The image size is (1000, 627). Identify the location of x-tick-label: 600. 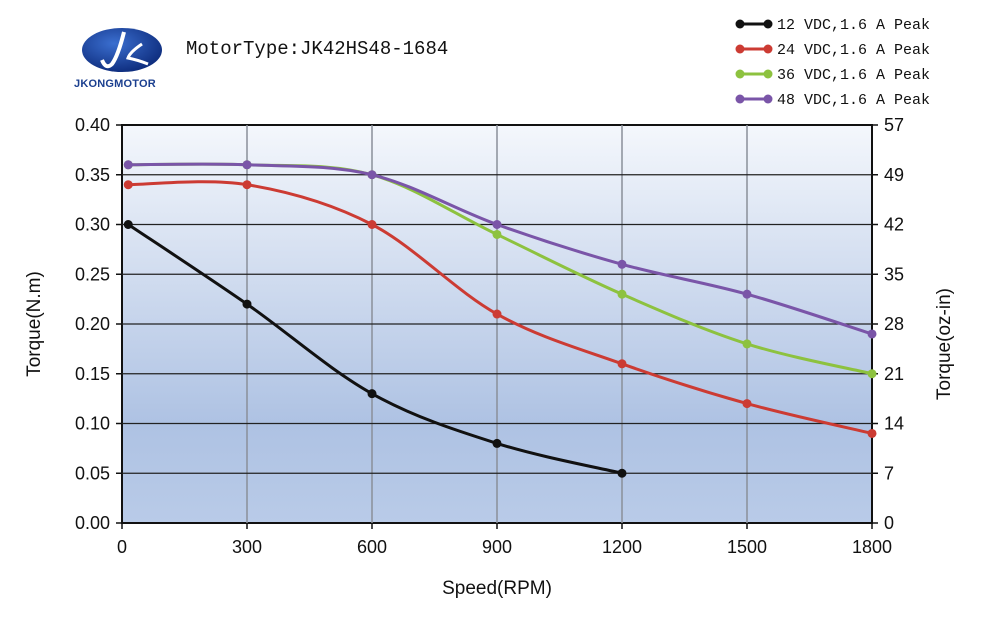
(372, 547).